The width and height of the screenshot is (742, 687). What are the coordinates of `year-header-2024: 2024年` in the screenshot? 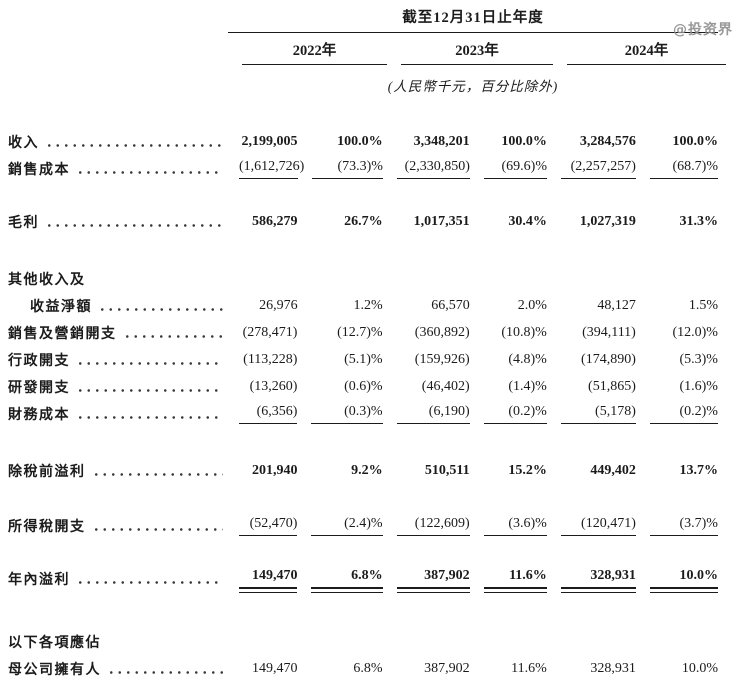 It's located at (646, 52).